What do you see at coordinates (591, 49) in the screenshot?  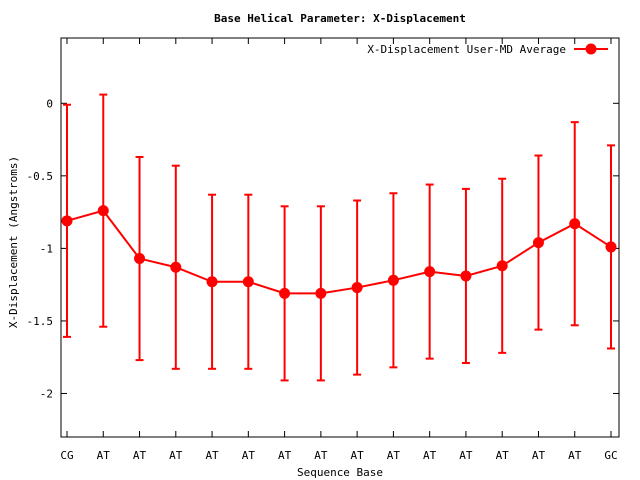 I see `legend-marker` at bounding box center [591, 49].